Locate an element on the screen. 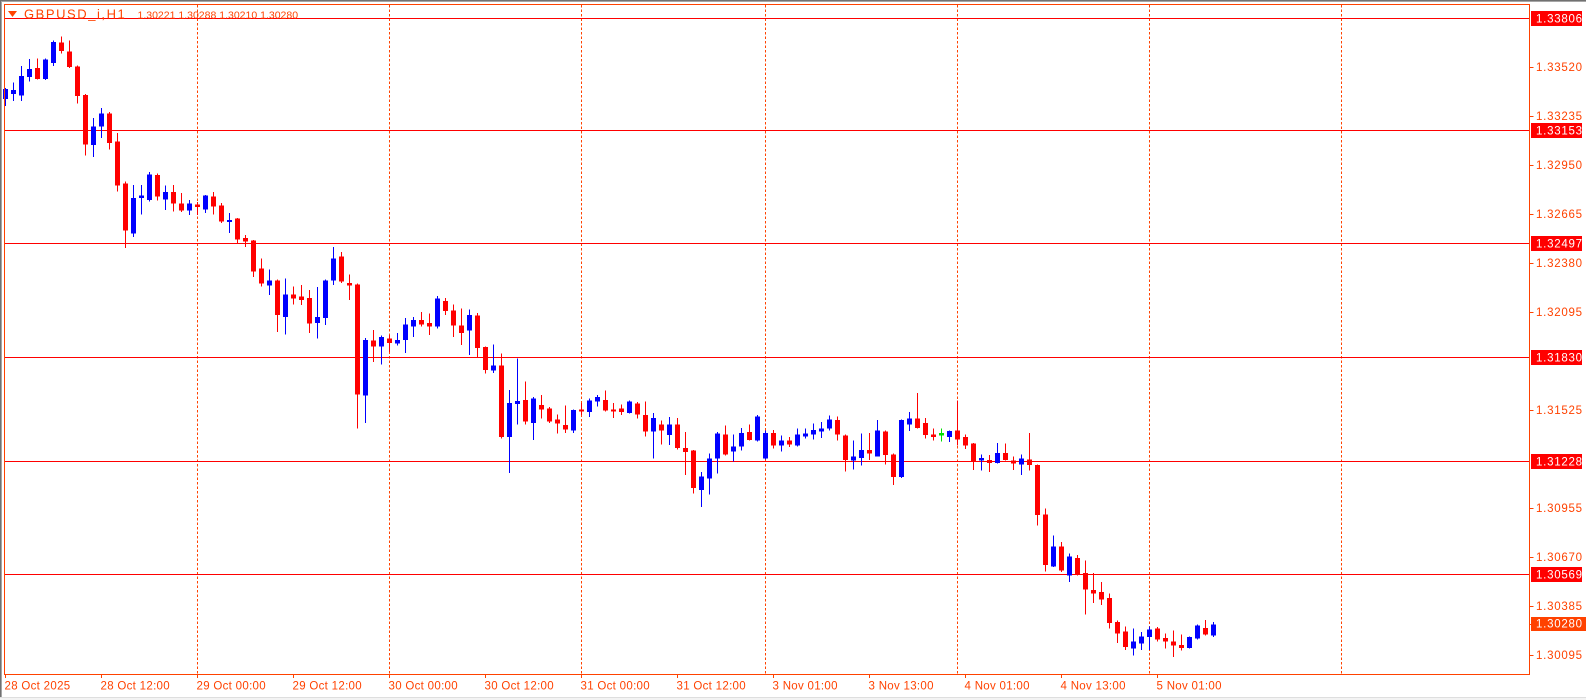 This screenshot has height=700, width=1586. svg-text:1.30221 1.30288 1.30210 1.3028: 1.30221 1.30288 1.30210 1.30280 is located at coordinates (218, 15).